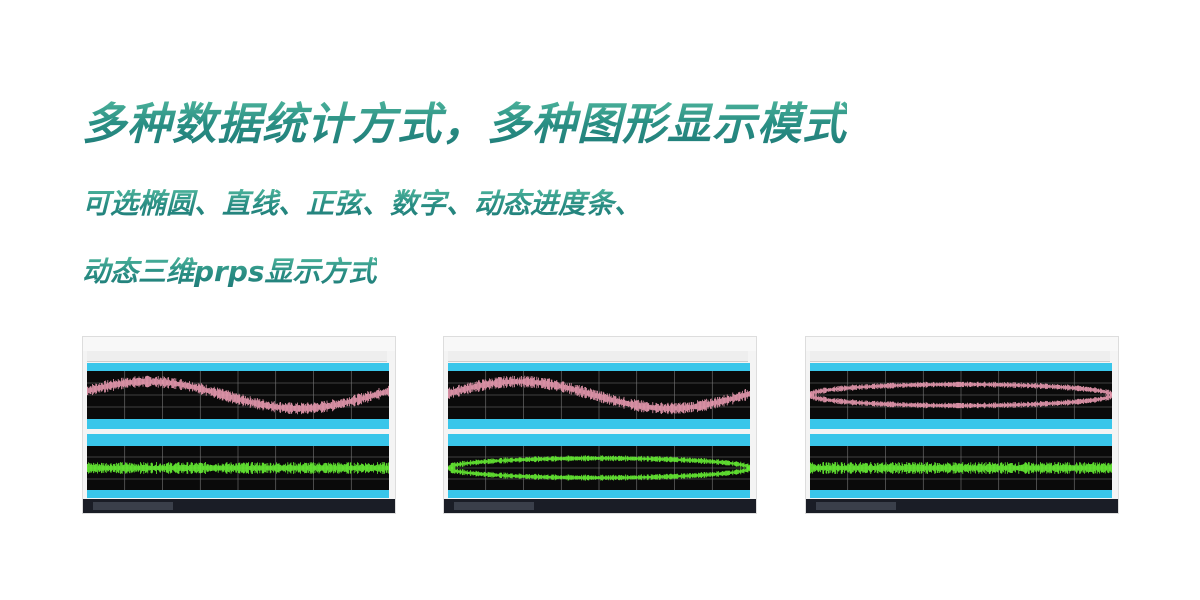 This screenshot has height=600, width=1200. What do you see at coordinates (229, 270) in the screenshot?
I see `subline-2: 动态三维prps显示方式` at bounding box center [229, 270].